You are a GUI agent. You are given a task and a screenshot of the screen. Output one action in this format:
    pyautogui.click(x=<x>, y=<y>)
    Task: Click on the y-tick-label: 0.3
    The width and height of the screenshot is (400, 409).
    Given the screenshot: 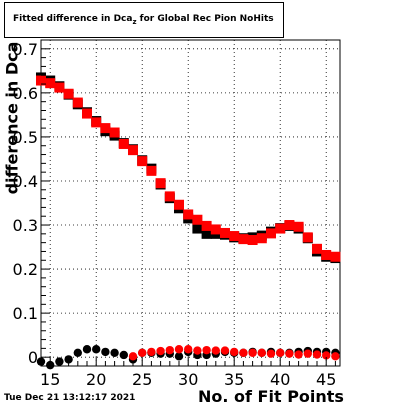 What is the action you would take?
    pyautogui.click(x=25, y=225)
    